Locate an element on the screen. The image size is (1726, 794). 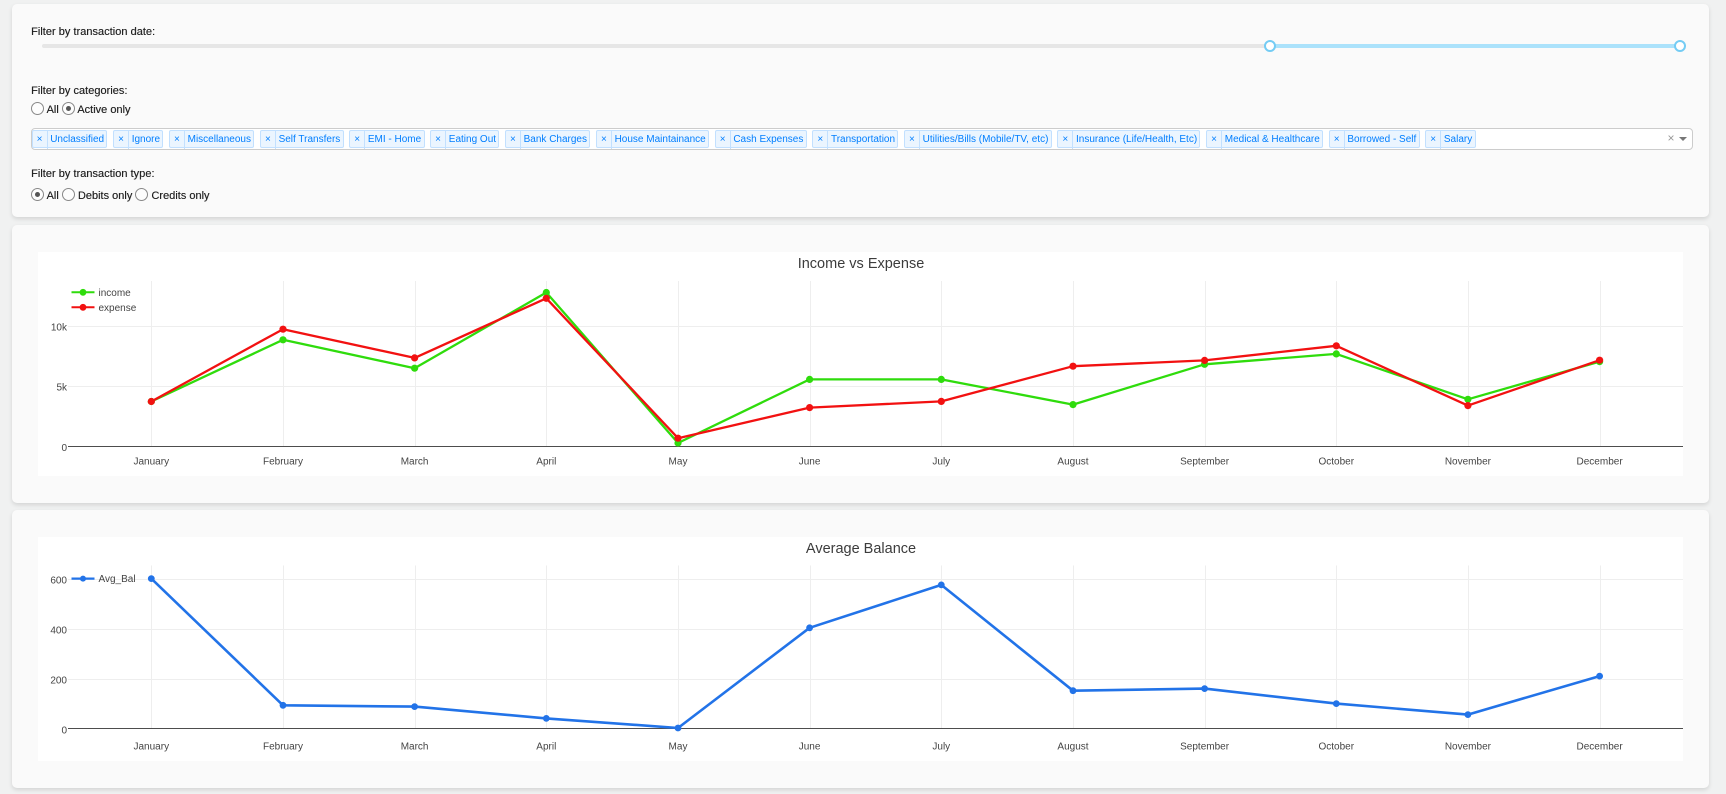
svg-text: income is located at coordinates (115, 293).